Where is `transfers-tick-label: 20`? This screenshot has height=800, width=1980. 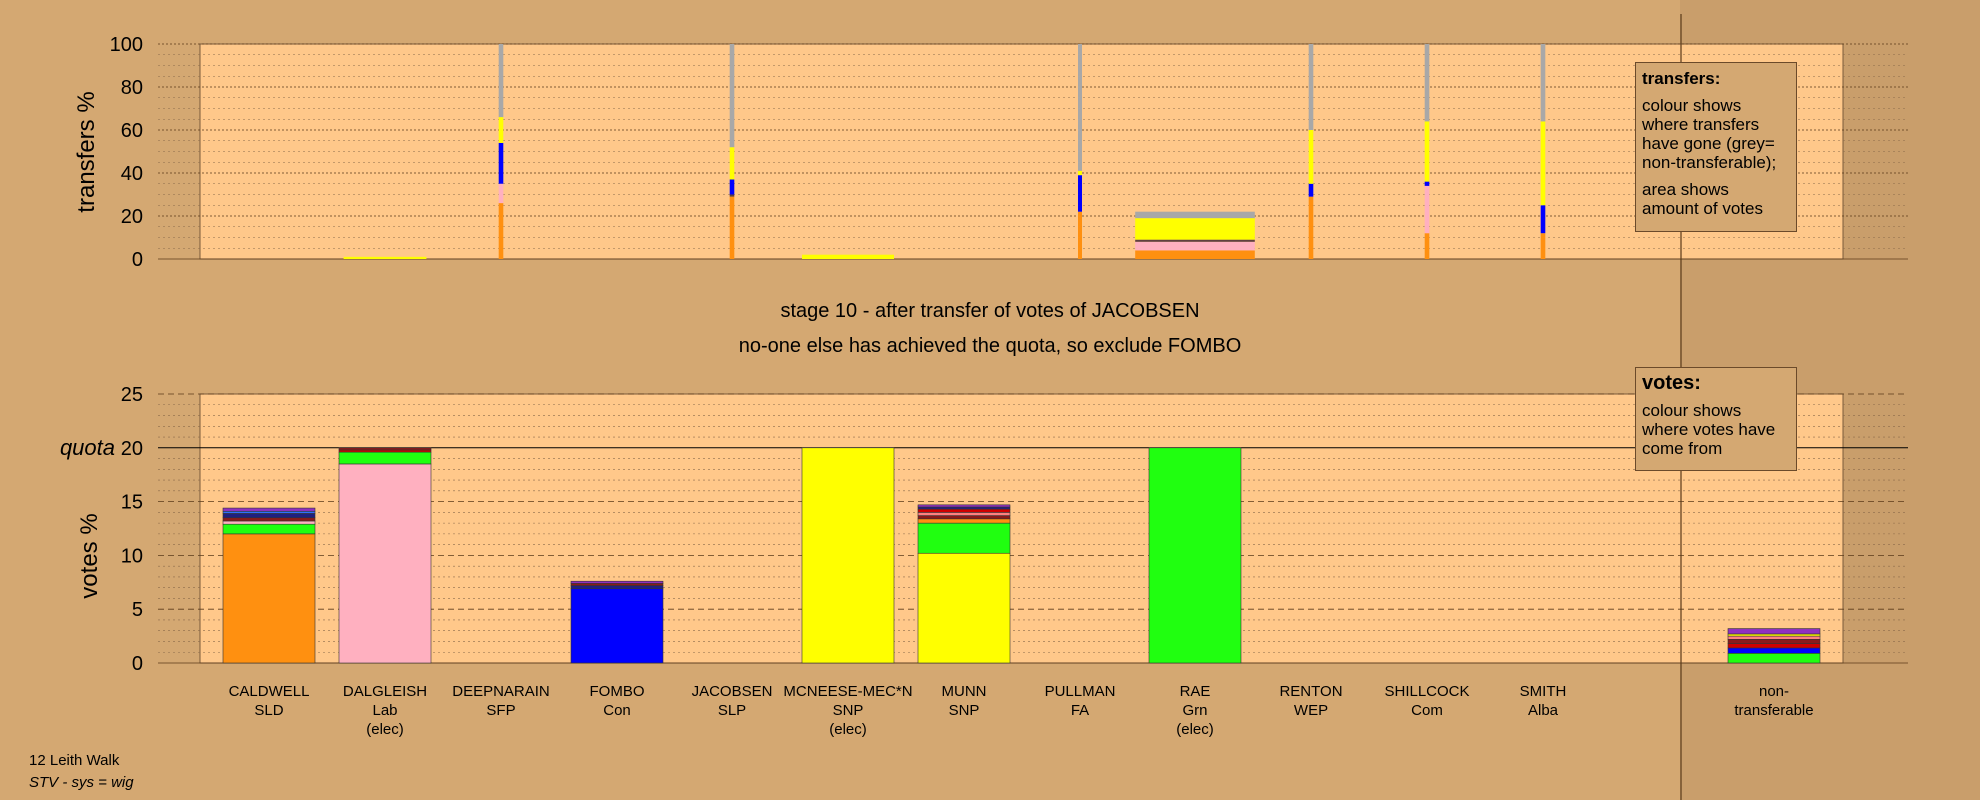
transfers-tick-label: 20 is located at coordinates (132, 217).